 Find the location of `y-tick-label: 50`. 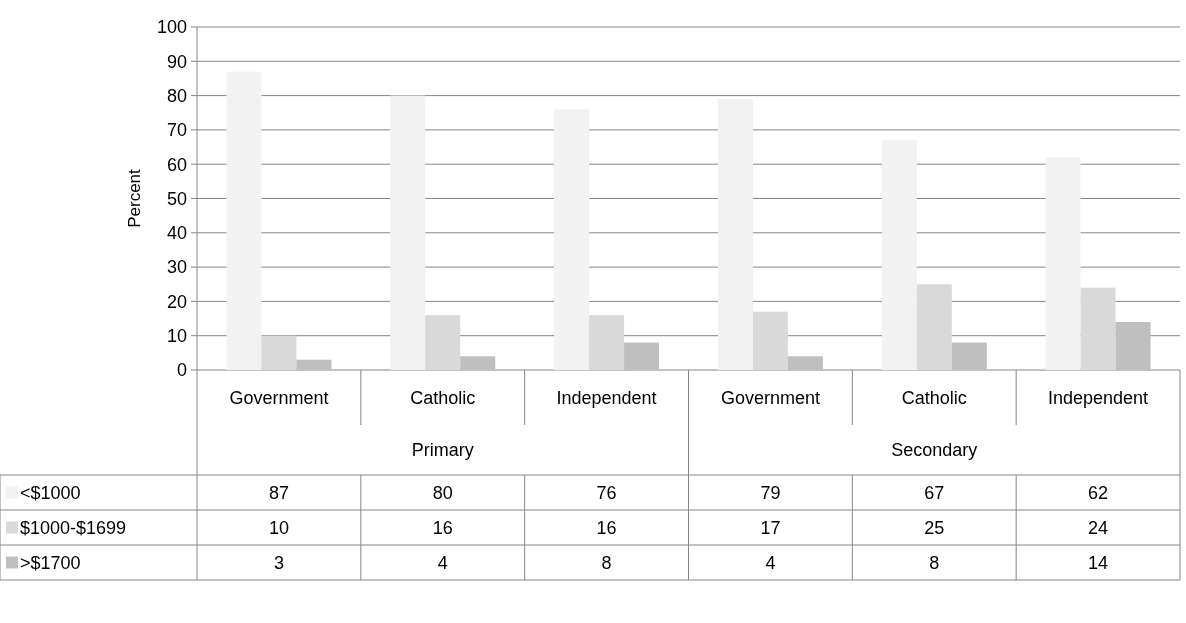

y-tick-label: 50 is located at coordinates (176, 198).